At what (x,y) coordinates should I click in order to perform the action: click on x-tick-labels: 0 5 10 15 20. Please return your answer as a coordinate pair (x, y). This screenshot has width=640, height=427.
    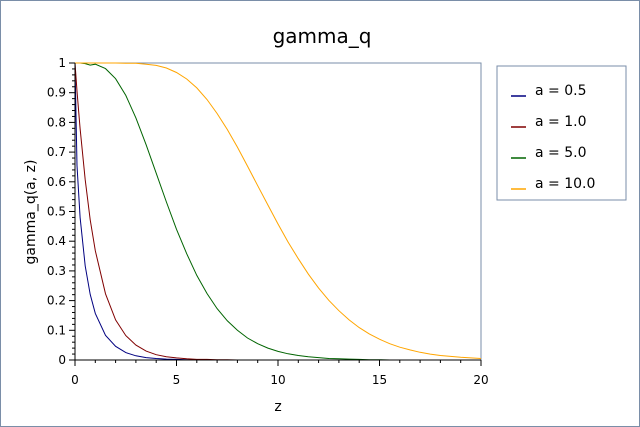
    Looking at the image, I should click on (279, 380).